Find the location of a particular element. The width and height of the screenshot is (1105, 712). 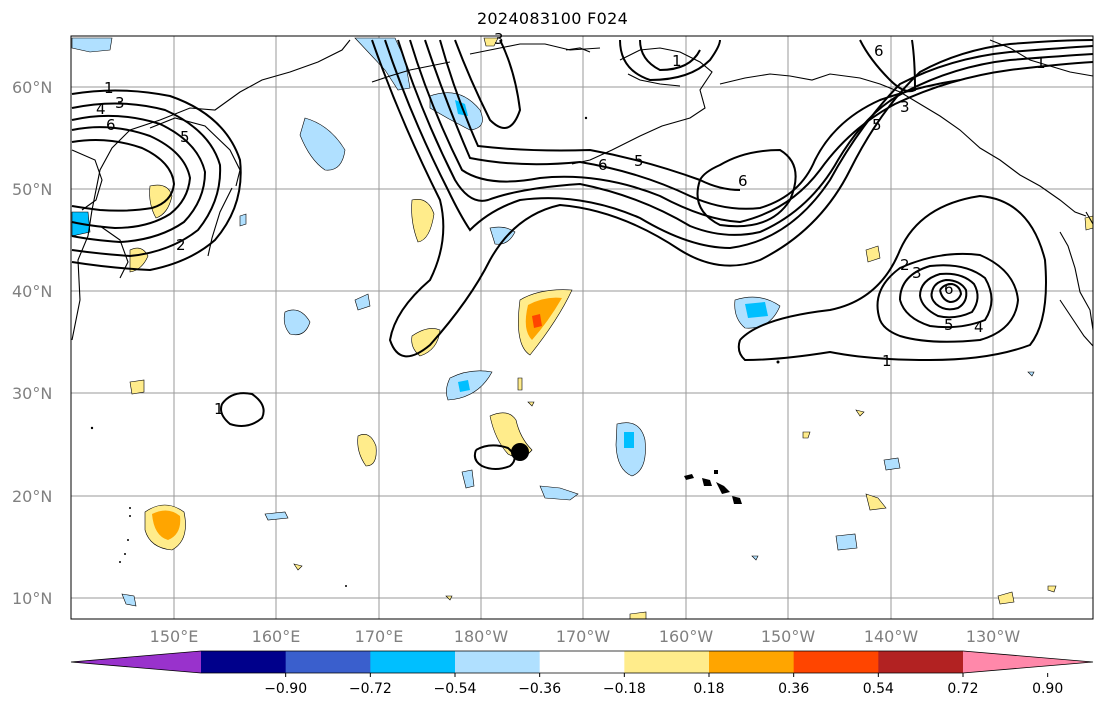

colorbar-tick-label: 0.18 is located at coordinates (708, 689).